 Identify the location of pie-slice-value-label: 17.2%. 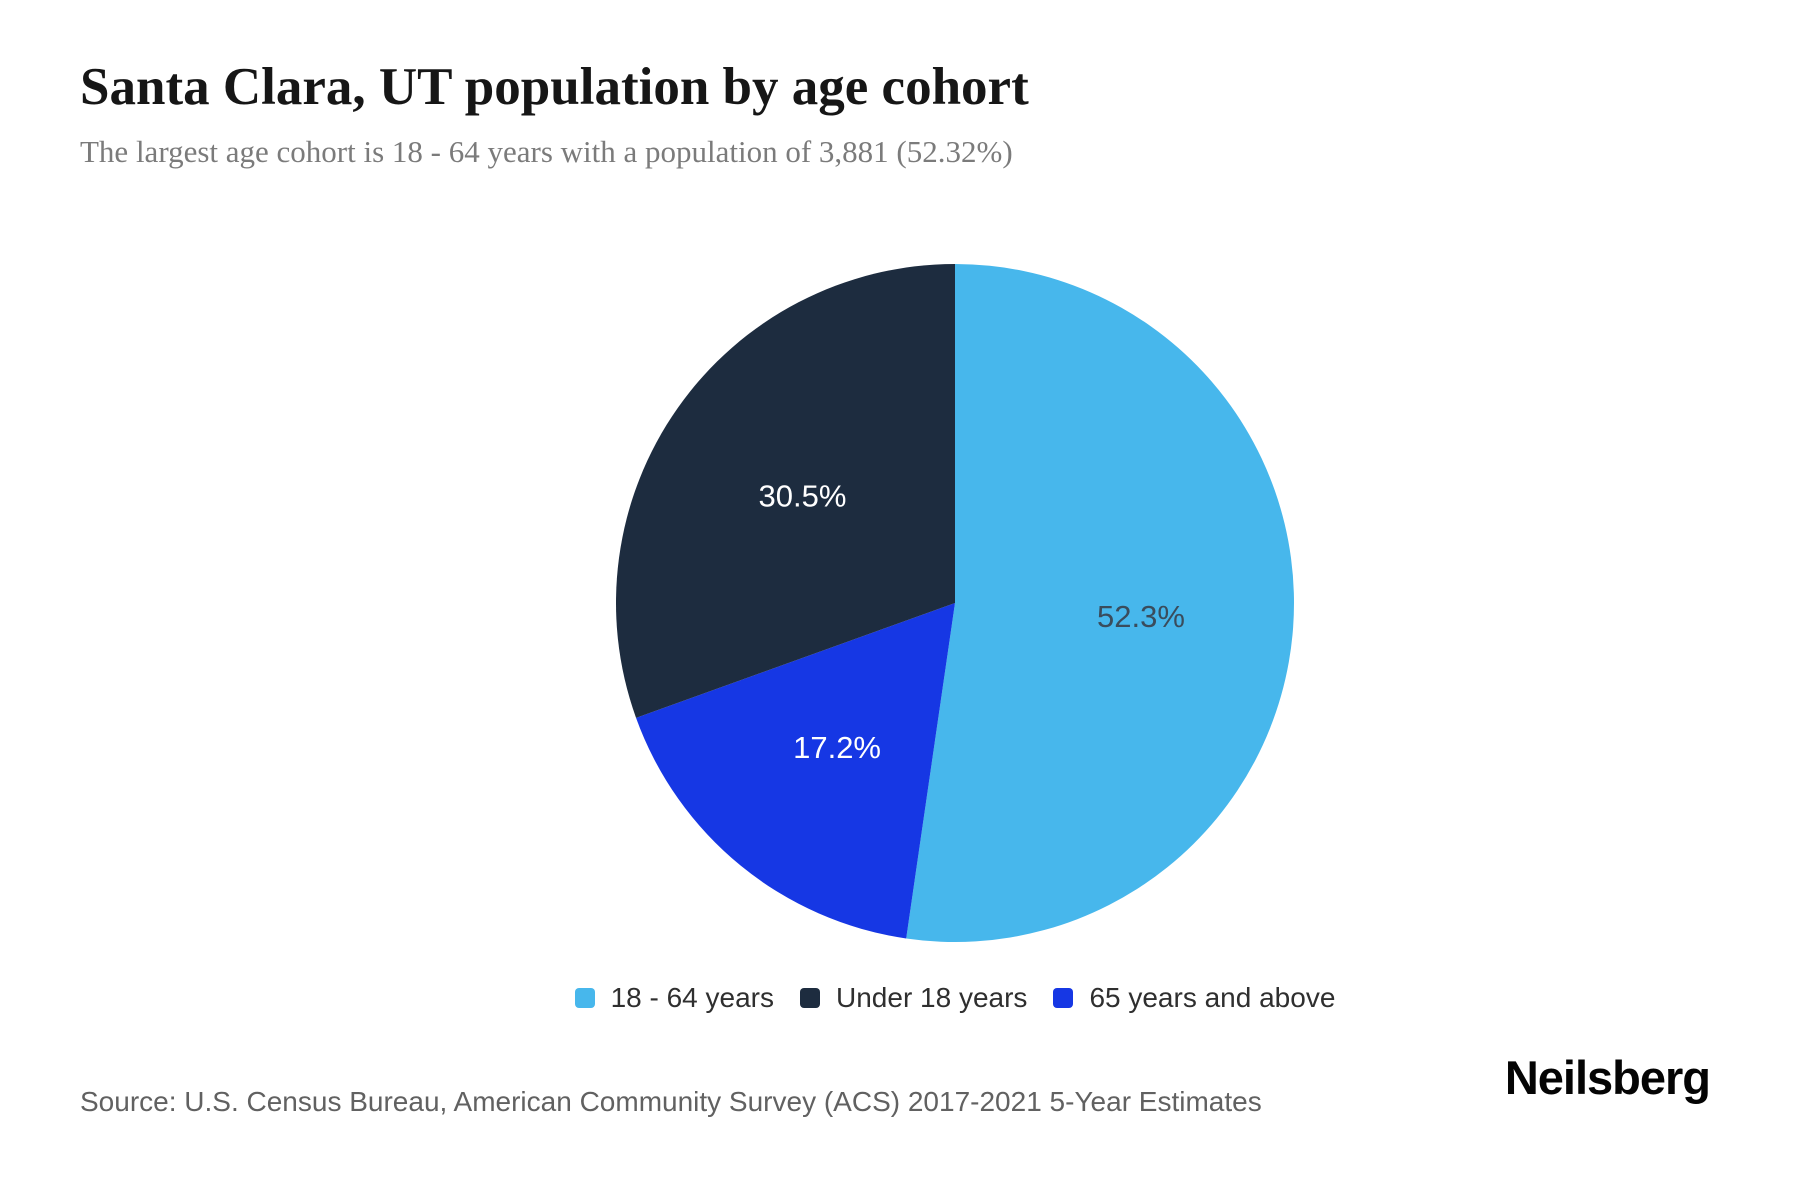
(837, 747).